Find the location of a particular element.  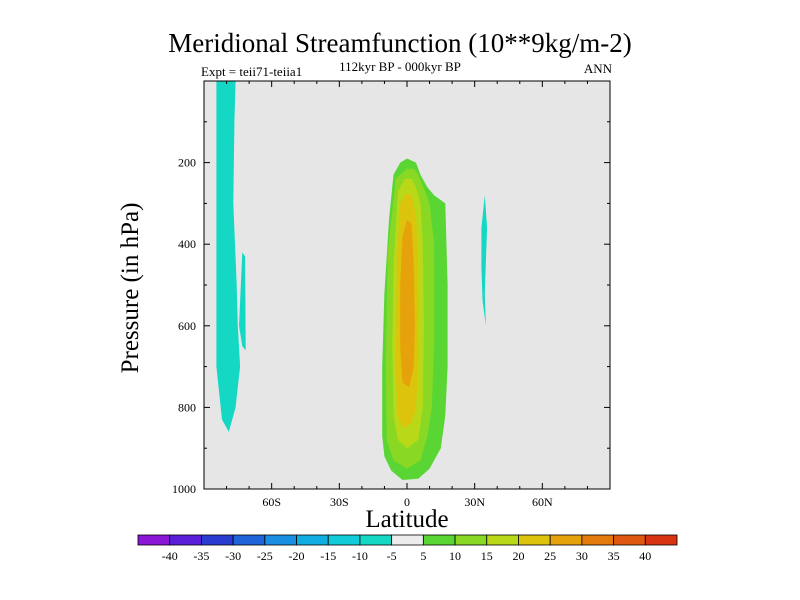

colorbar-label: -15 is located at coordinates (328, 556).